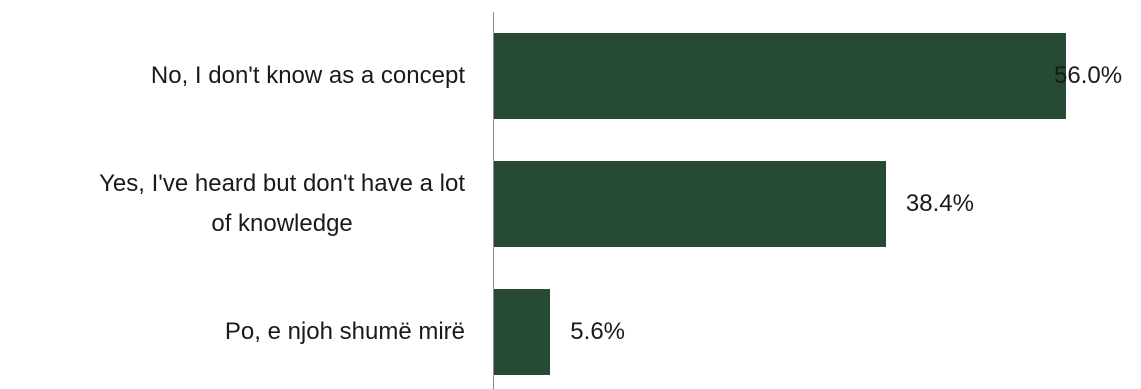 Image resolution: width=1141 pixels, height=389 pixels. I want to click on category-label: No, I don't know as a concept, so click(308, 76).